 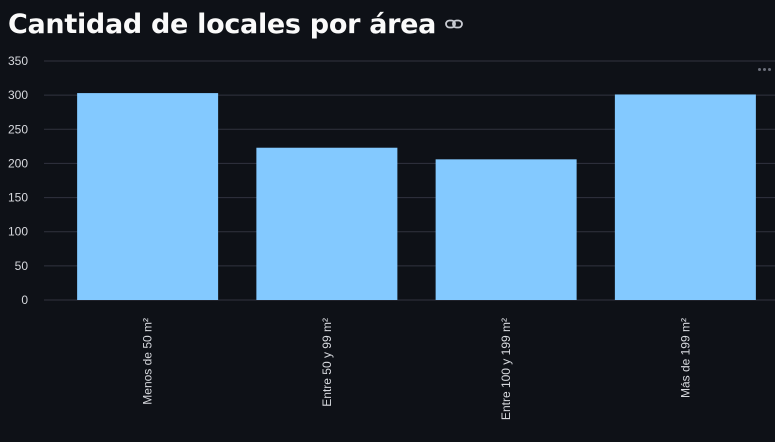 What do you see at coordinates (766, 69) in the screenshot?
I see `more-horizontal-icon` at bounding box center [766, 69].